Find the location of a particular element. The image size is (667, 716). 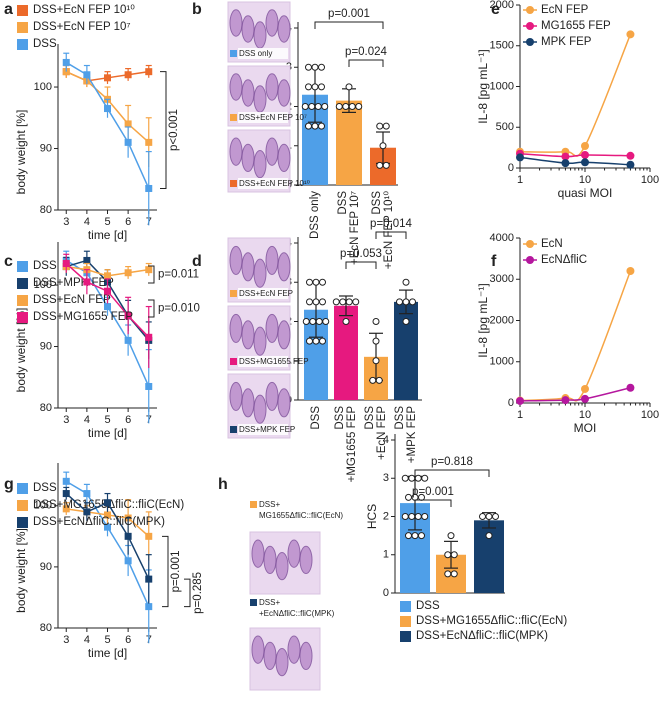

y-axis-label: IL-8 [pg mL⁻¹] is located at coordinates (483, 86).